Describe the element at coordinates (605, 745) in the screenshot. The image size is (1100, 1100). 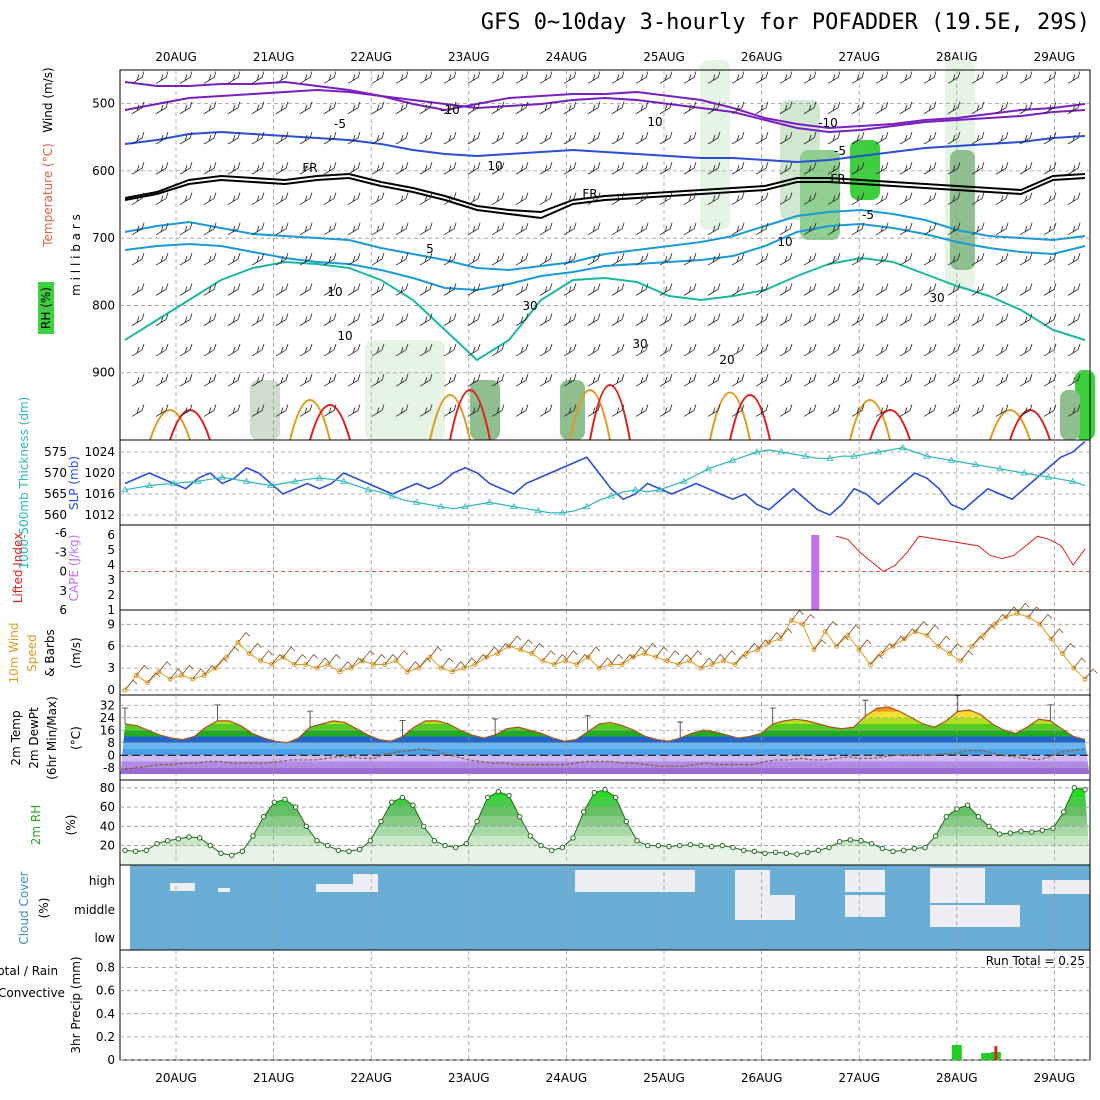
I see `temp-band` at that location.